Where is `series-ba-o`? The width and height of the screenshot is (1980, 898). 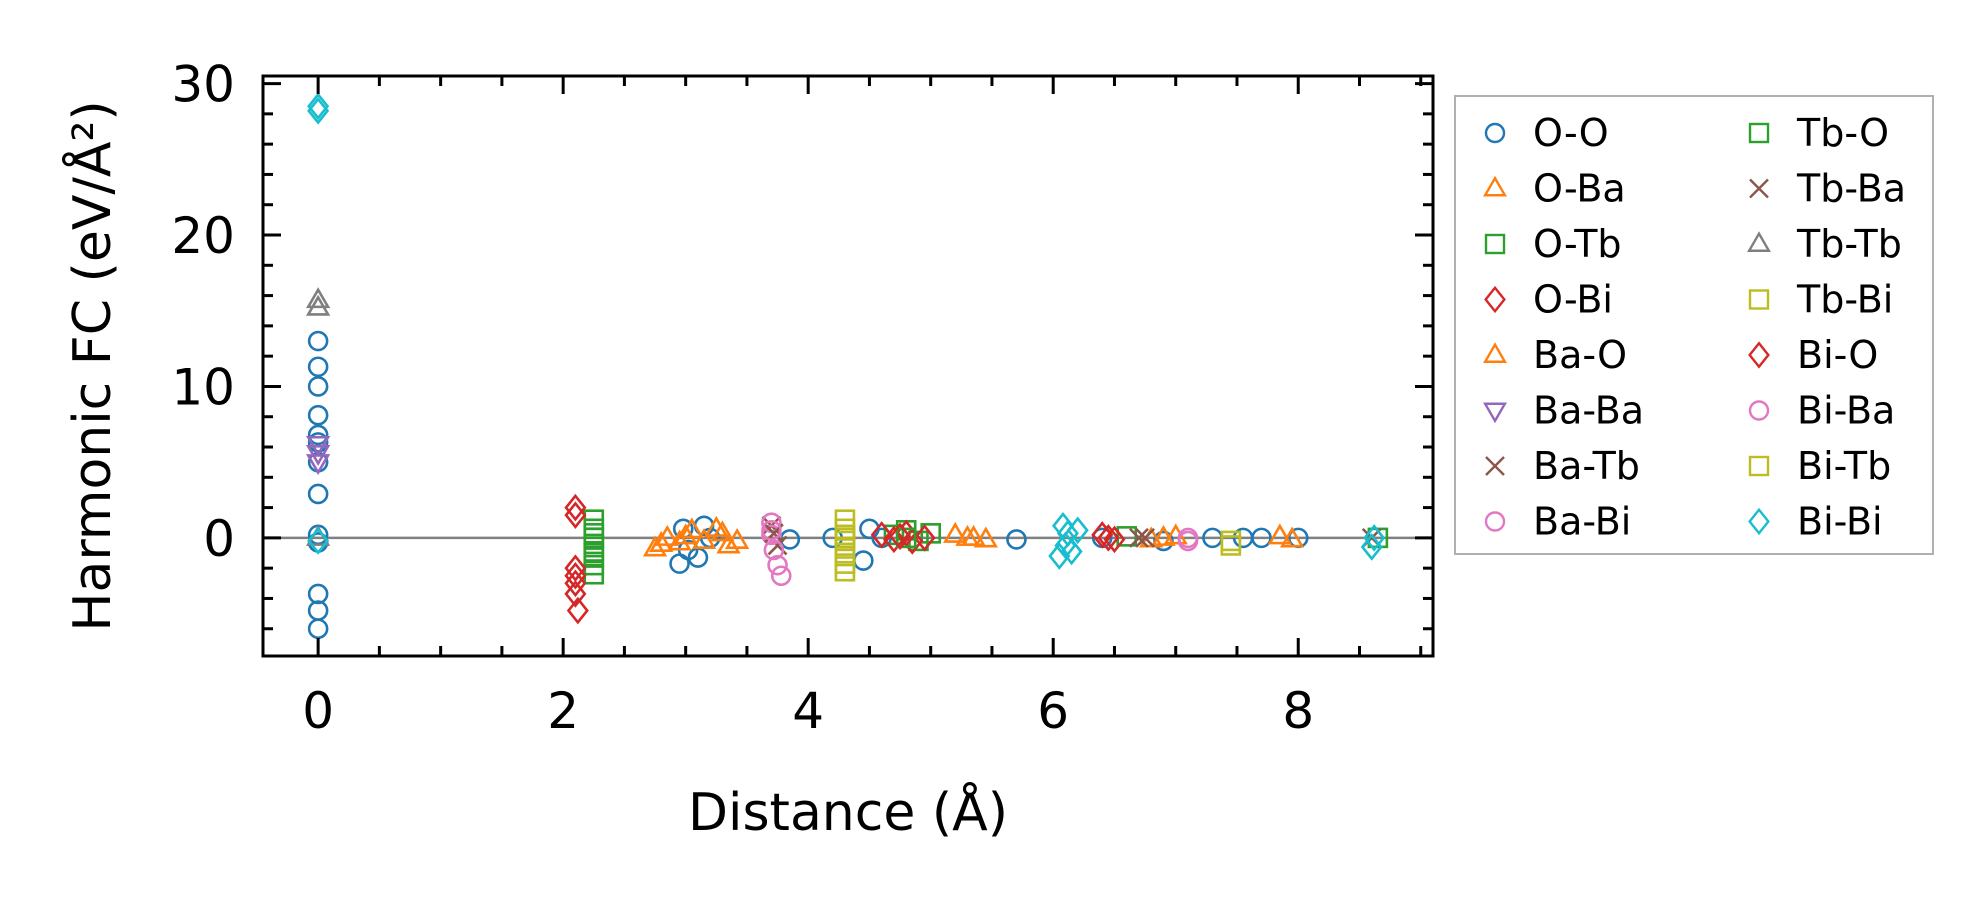 series-ba-o is located at coordinates (814, 536).